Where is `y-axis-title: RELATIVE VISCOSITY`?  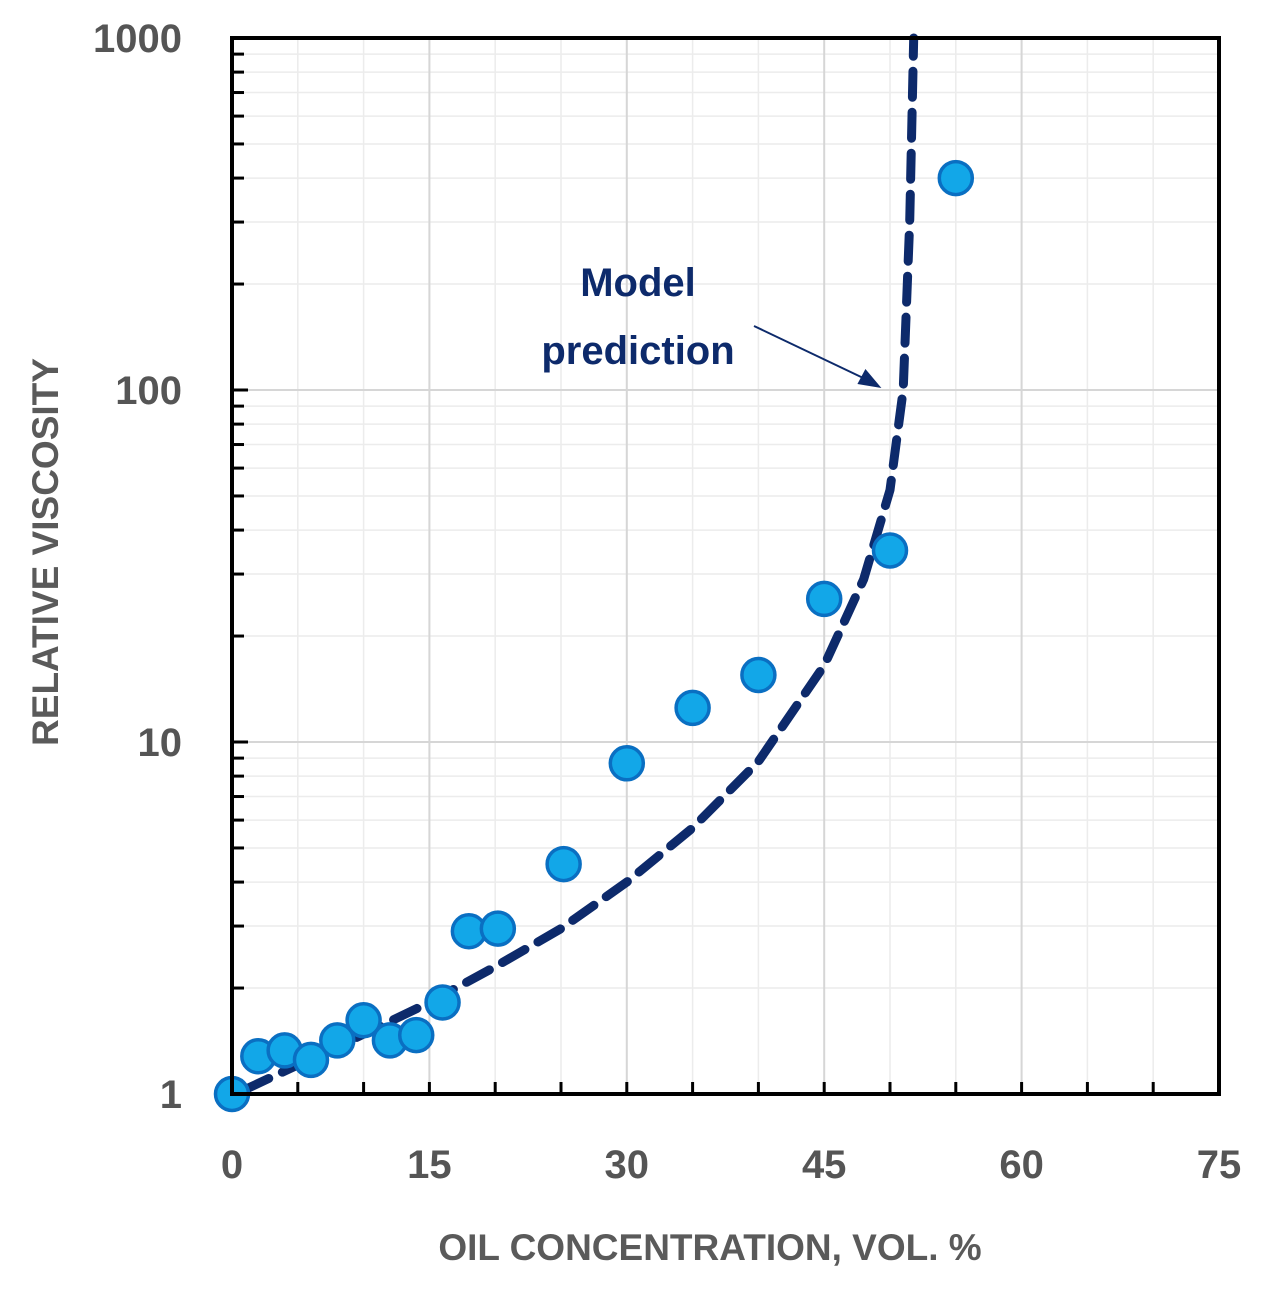 y-axis-title: RELATIVE VISCOSITY is located at coordinates (45, 552).